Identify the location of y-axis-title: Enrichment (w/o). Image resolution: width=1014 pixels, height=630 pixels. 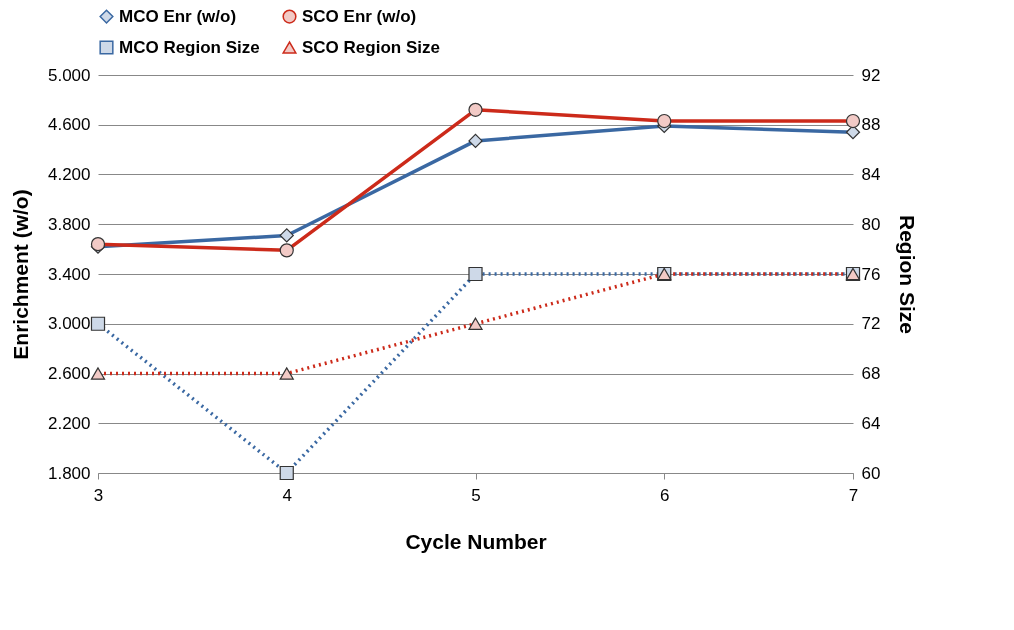
(20, 274).